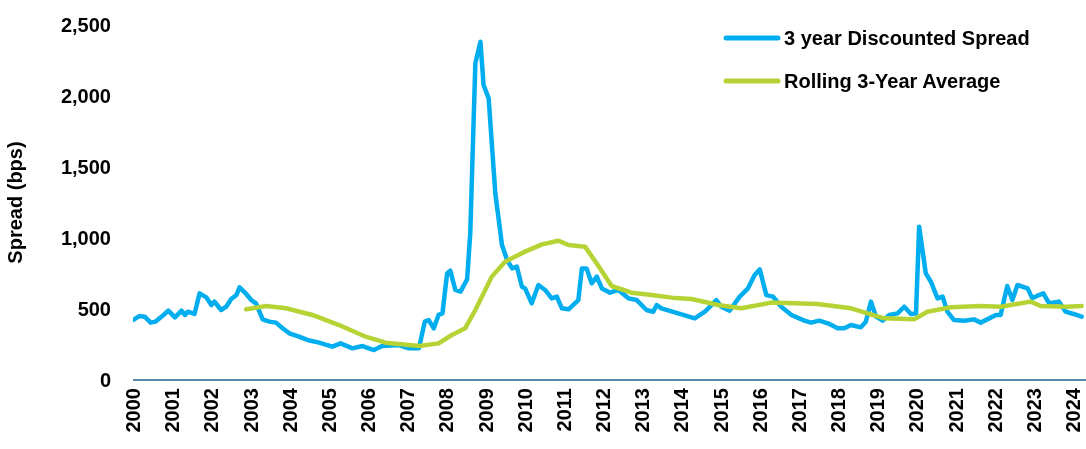  Describe the element at coordinates (172, 410) in the screenshot. I see `x-tick-label: 2001` at that location.